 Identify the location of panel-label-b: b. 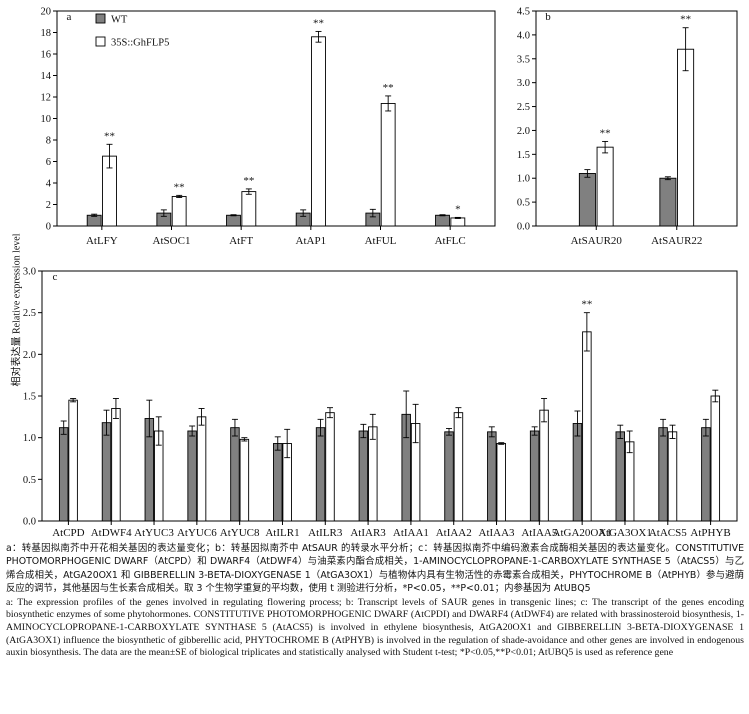
(548, 17).